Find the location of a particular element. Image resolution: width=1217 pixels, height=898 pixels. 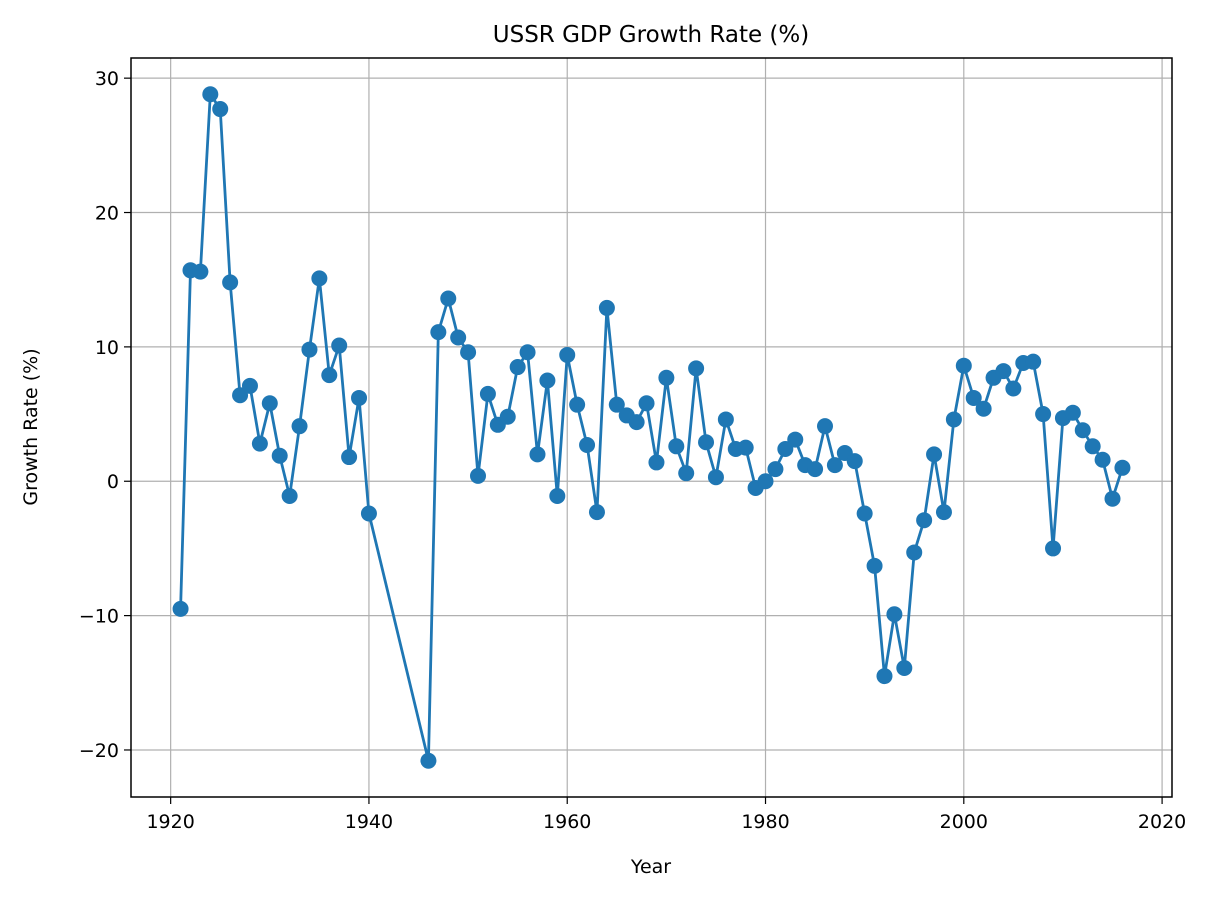

y-tick-label: −10 is located at coordinates (99, 617).